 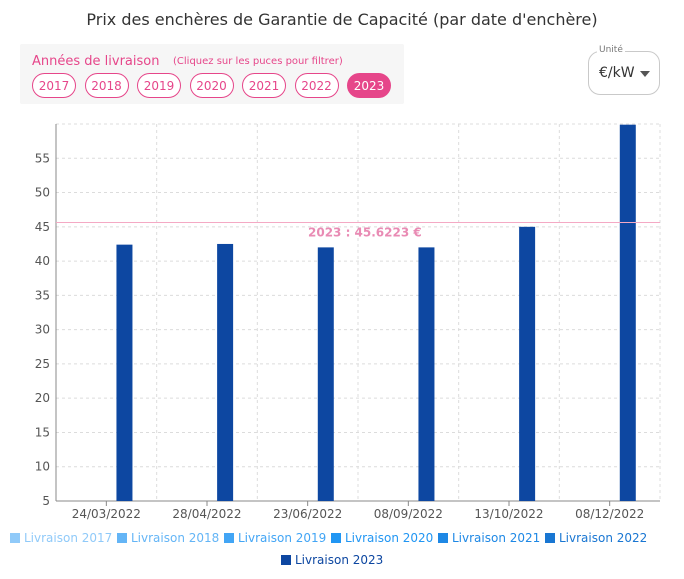 What do you see at coordinates (106, 514) in the screenshot?
I see `x-tick-label: 24/03/2022` at bounding box center [106, 514].